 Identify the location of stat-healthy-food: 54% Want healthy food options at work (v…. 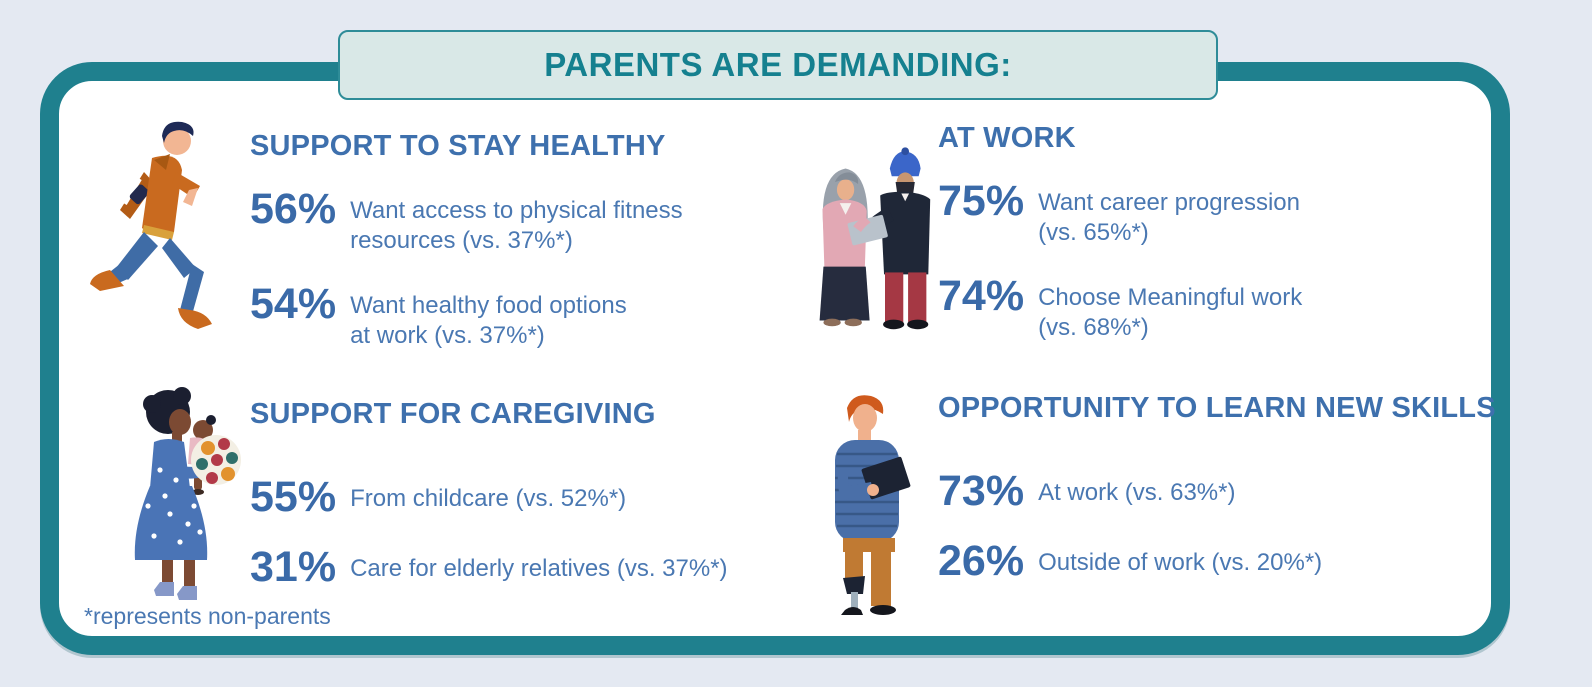
(500, 316).